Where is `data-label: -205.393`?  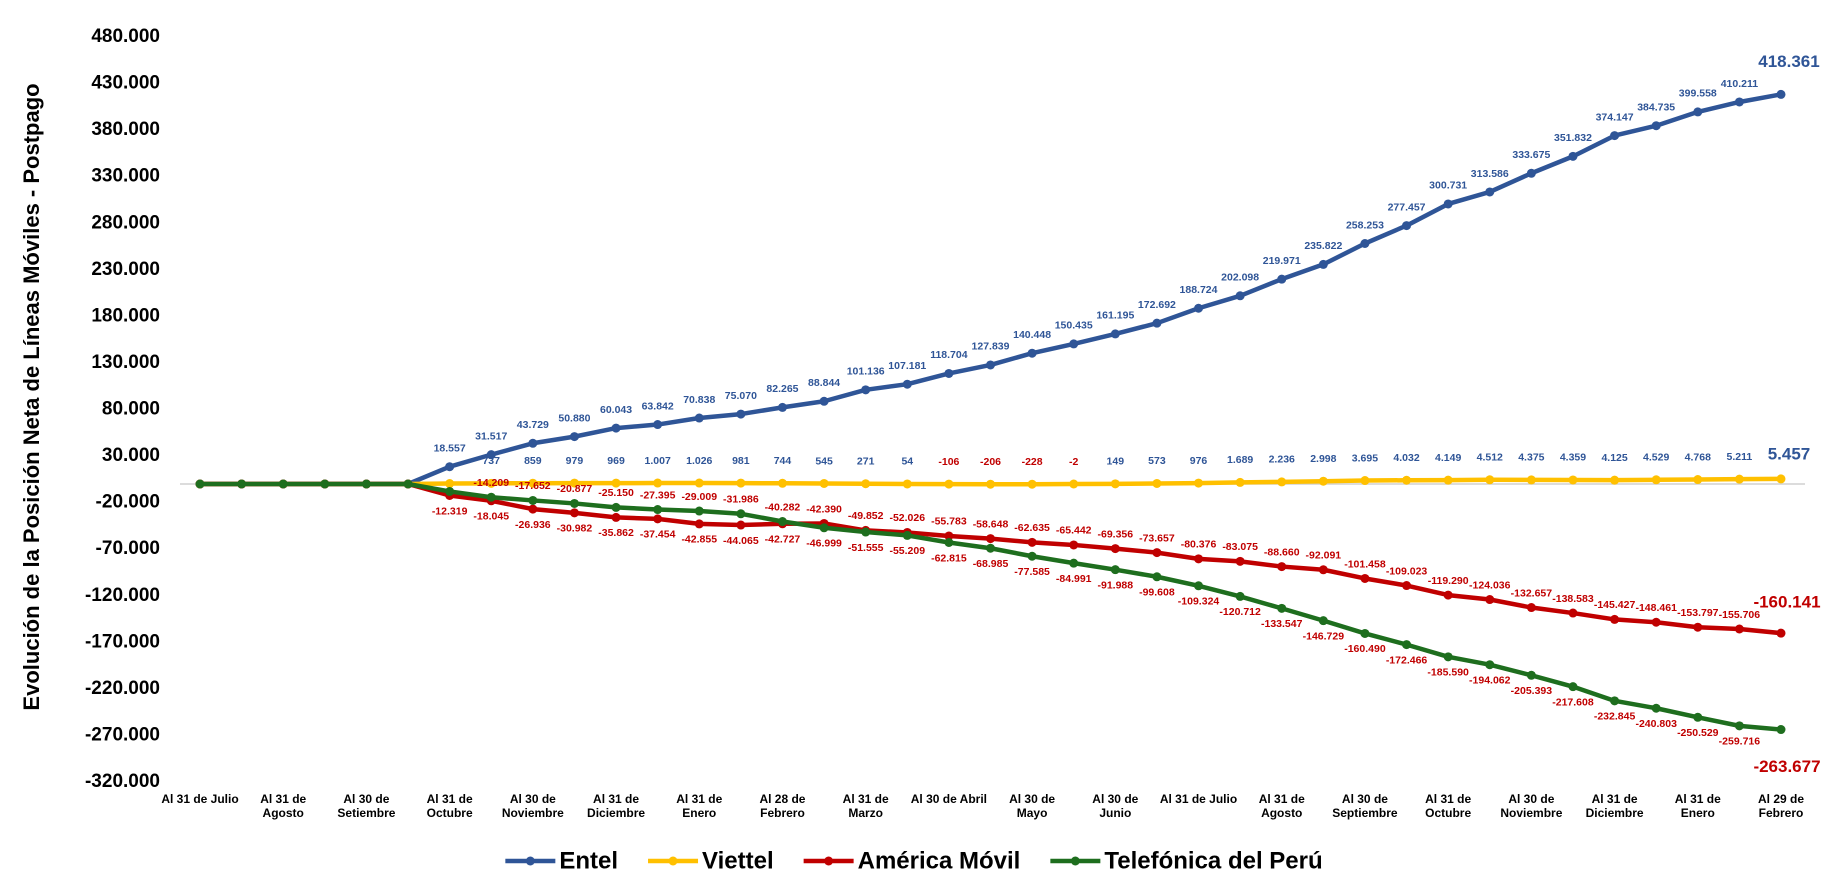 data-label: -205.393 is located at coordinates (1532, 691).